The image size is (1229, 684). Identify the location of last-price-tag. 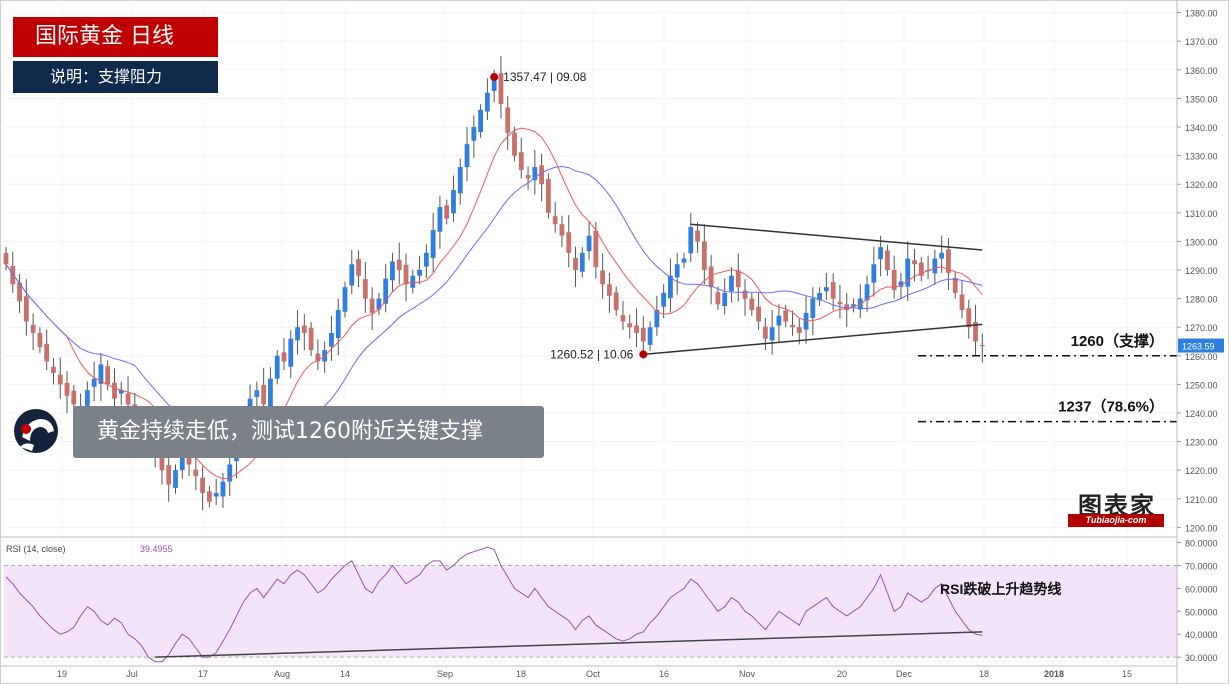
(1201, 345).